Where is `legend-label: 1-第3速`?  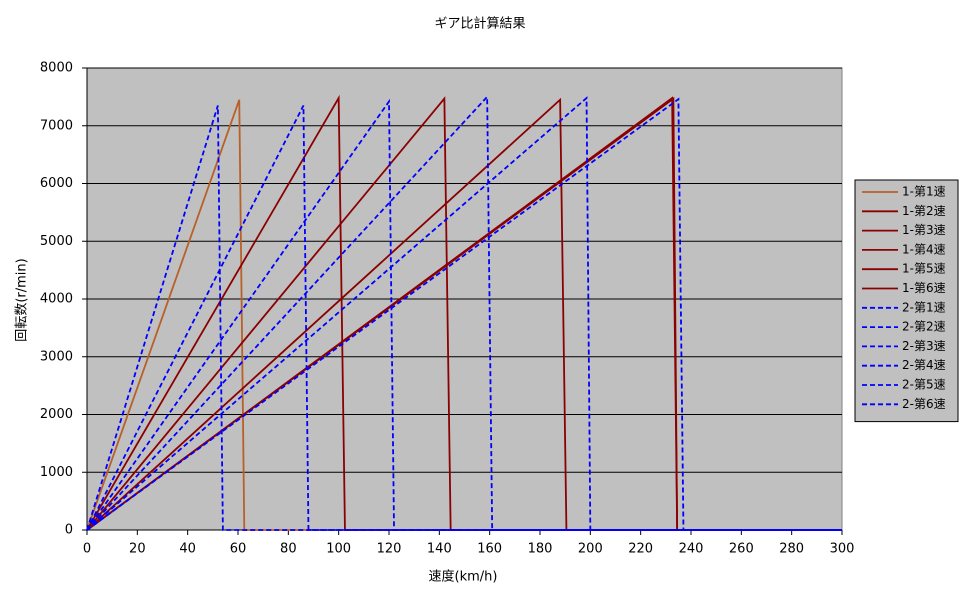 legend-label: 1-第3速 is located at coordinates (924, 230).